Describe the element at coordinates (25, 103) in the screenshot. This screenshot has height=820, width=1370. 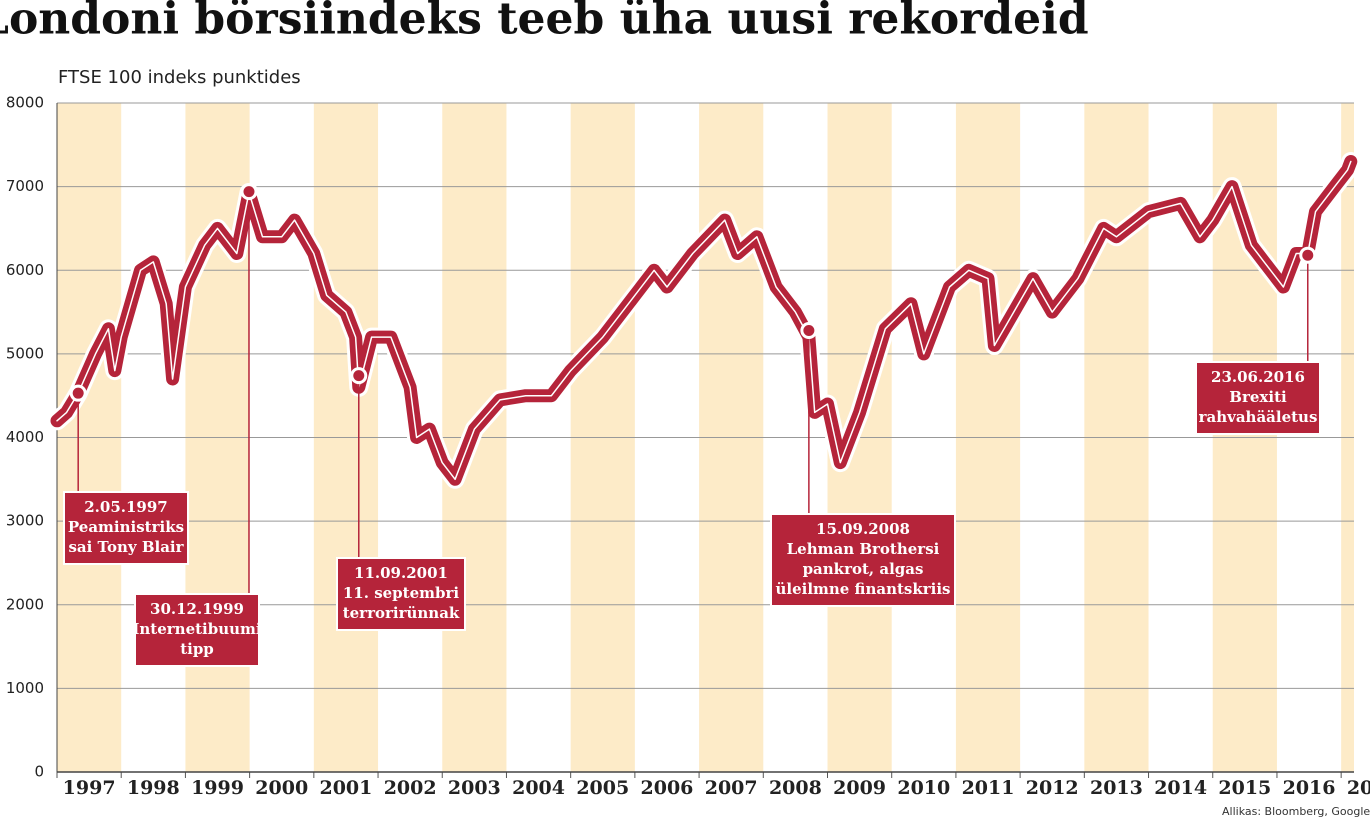
I see `y-tick-label: 8000` at that location.